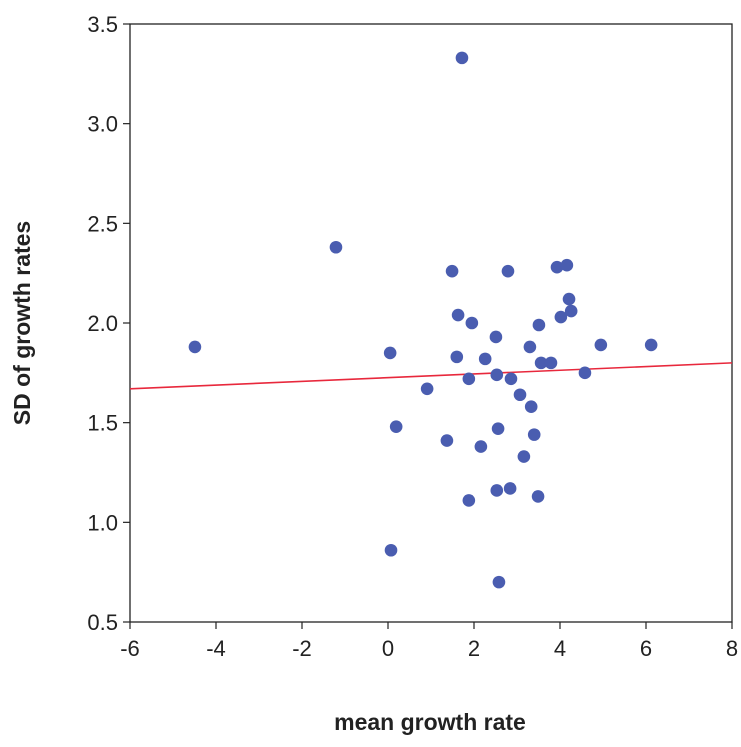 Image resolution: width=741 pixels, height=747 pixels. What do you see at coordinates (474, 648) in the screenshot?
I see `x-tick-label: 2` at bounding box center [474, 648].